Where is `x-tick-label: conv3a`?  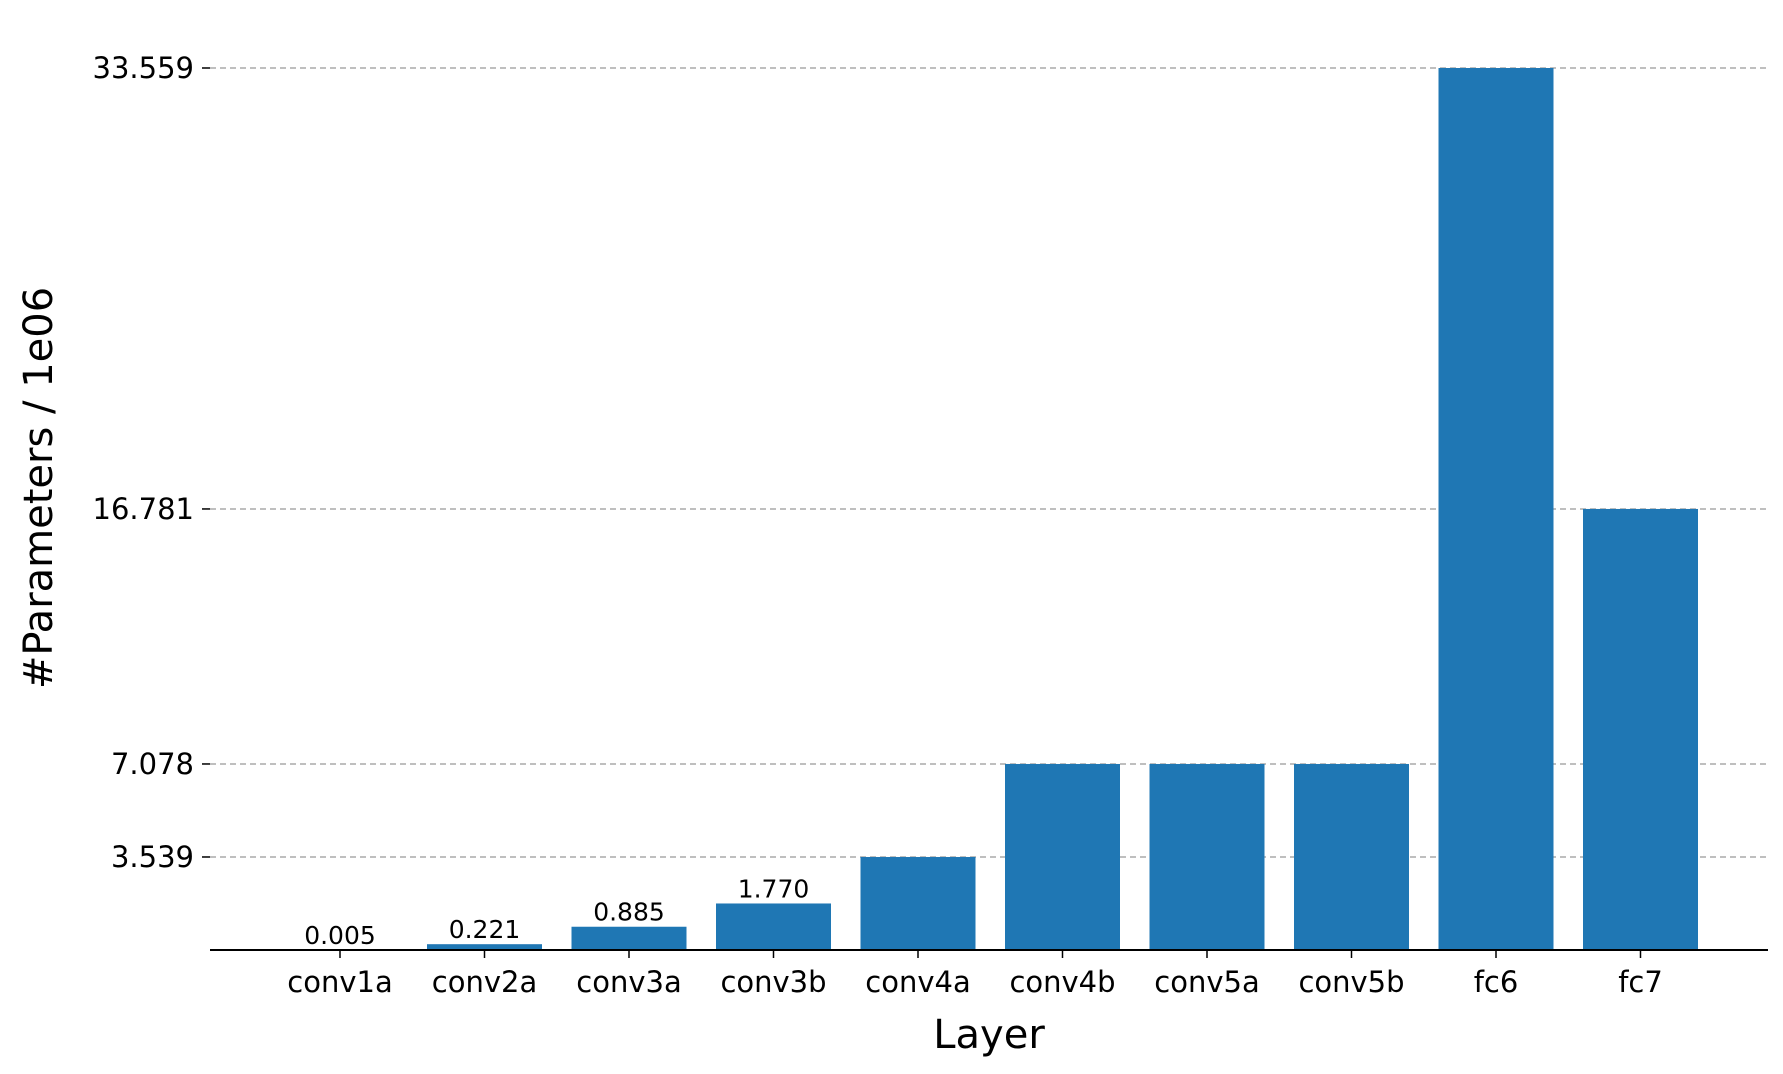 x-tick-label: conv3a is located at coordinates (628, 982).